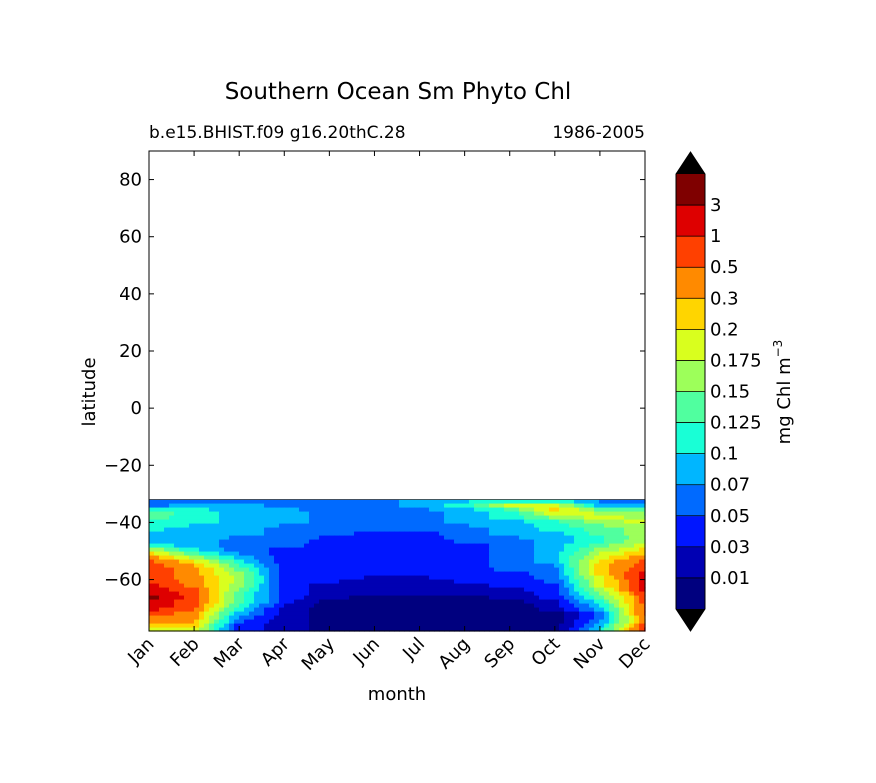  I want to click on colorbar-segment, so click(690, 314).